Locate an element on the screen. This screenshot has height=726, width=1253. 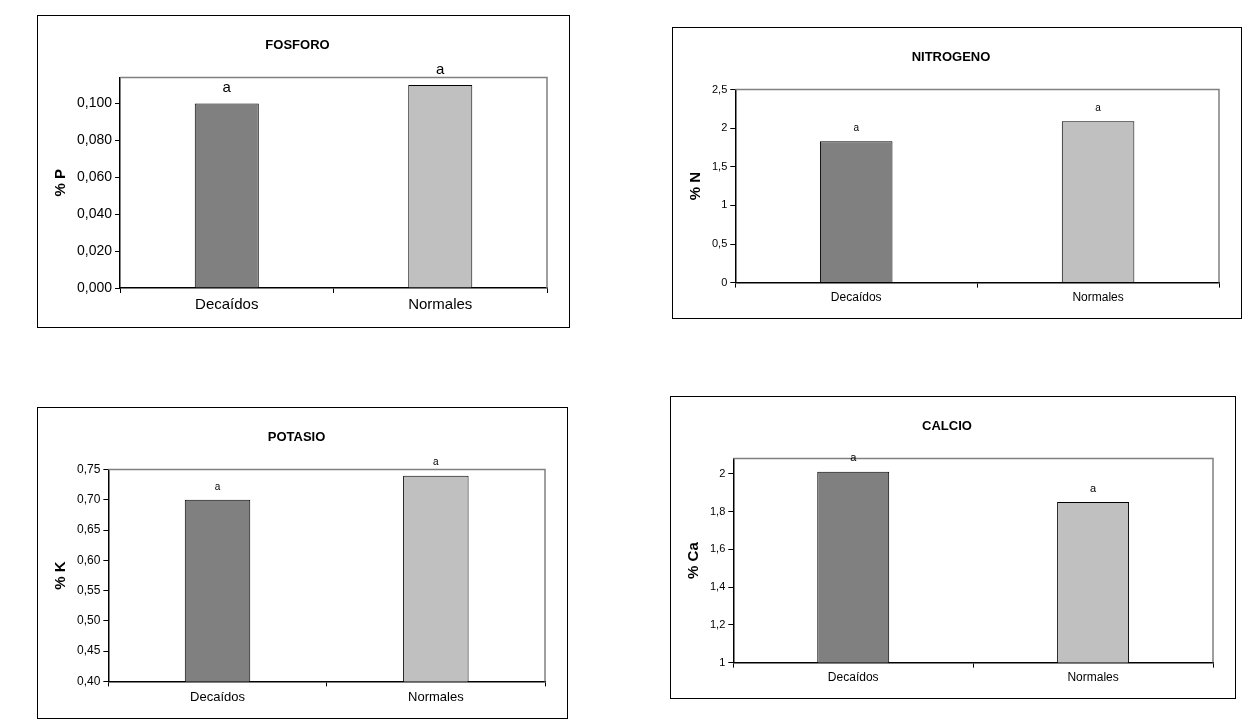
y-tick-label: 0,040 is located at coordinates (94, 213).